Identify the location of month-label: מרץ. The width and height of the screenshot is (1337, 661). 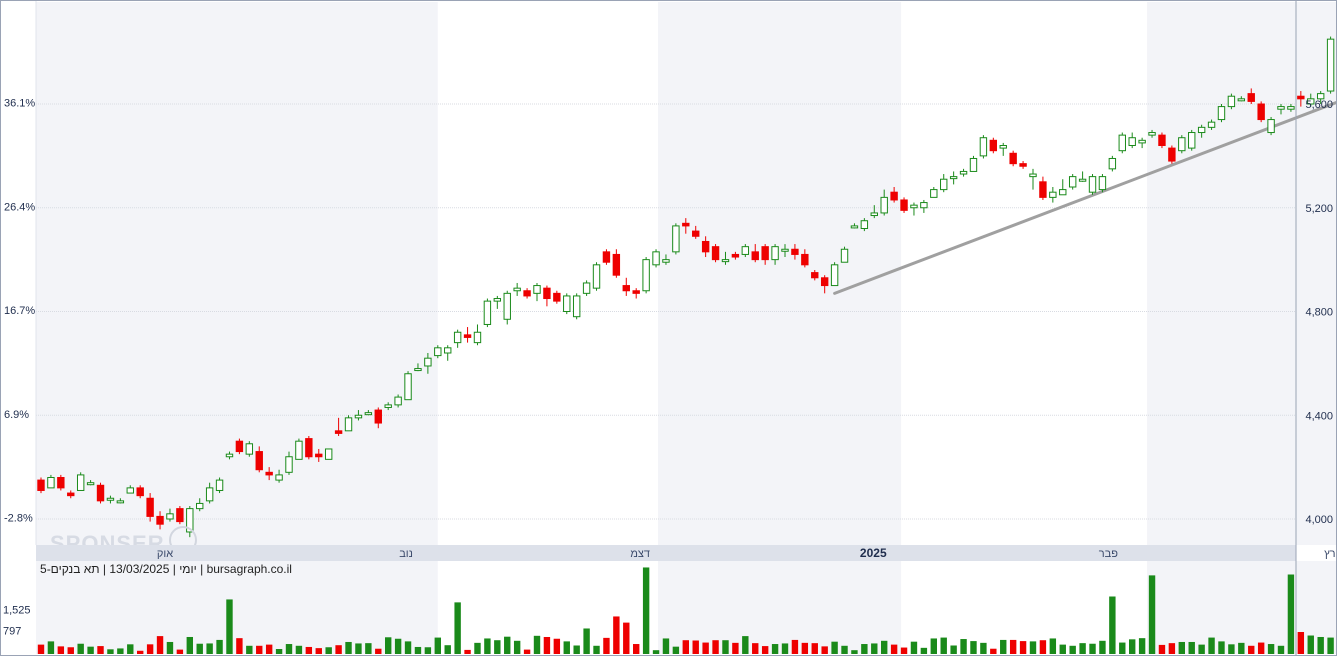
(1330, 554).